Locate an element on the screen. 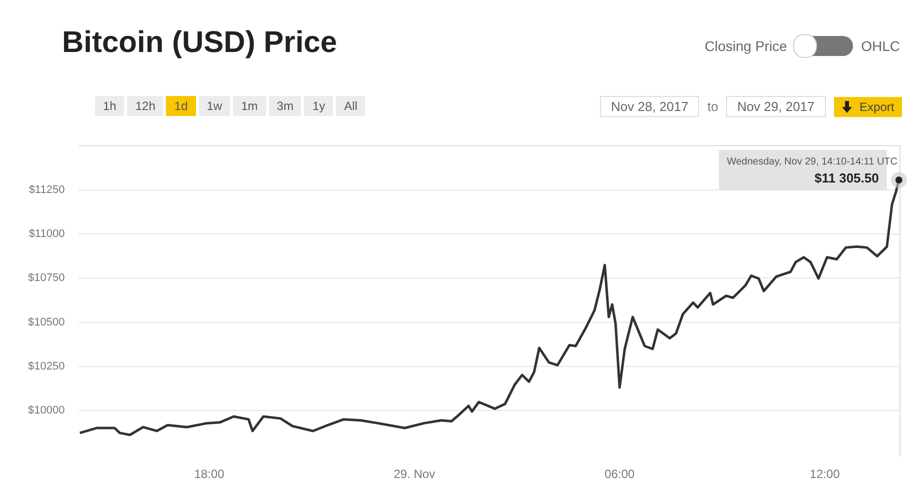 This screenshot has width=914, height=493. text: 12h is located at coordinates (145, 106).